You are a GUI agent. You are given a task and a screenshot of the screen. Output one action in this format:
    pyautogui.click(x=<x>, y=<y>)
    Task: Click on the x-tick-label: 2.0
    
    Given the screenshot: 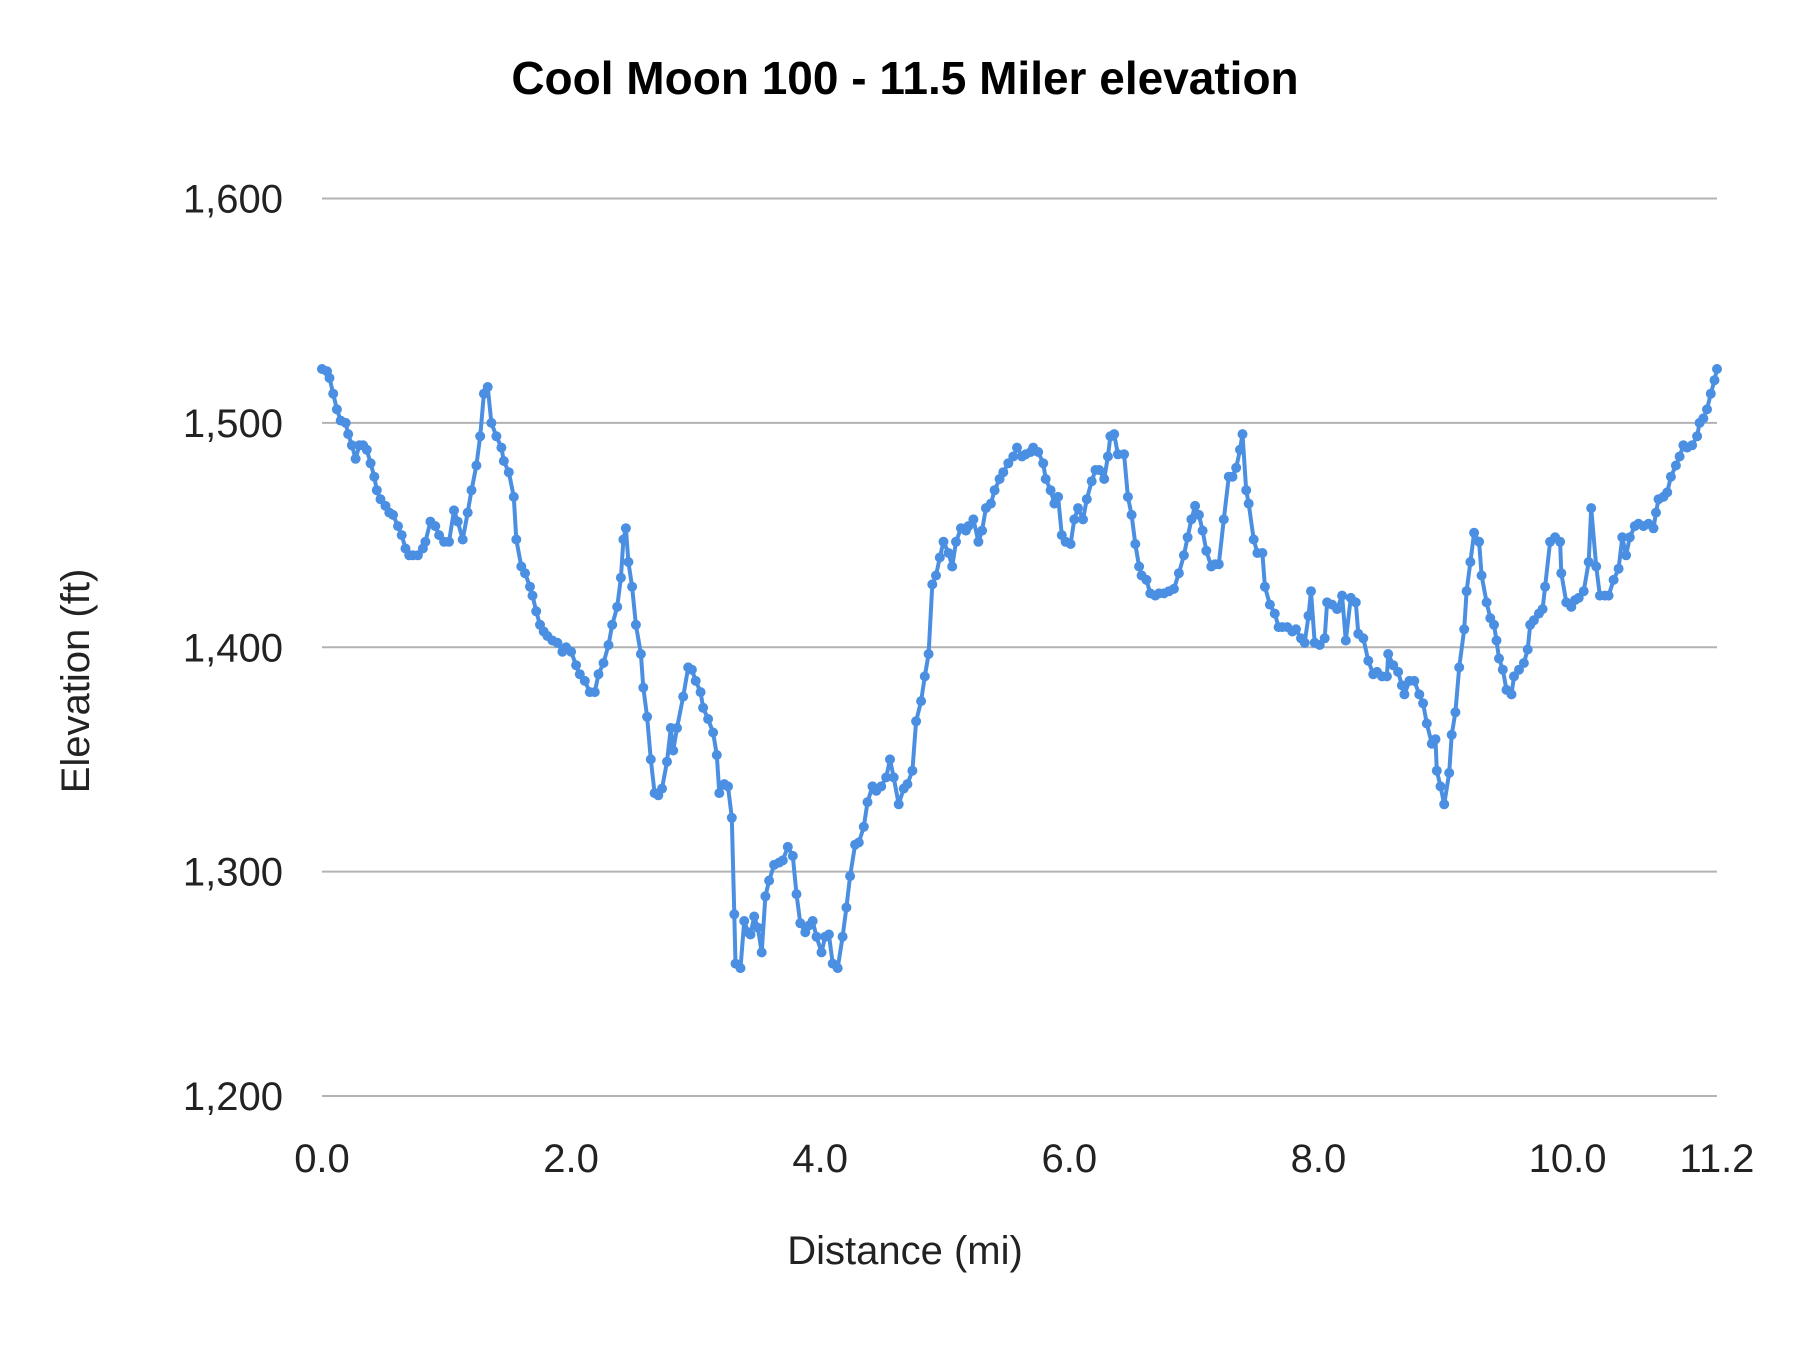 What is the action you would take?
    pyautogui.click(x=571, y=1159)
    